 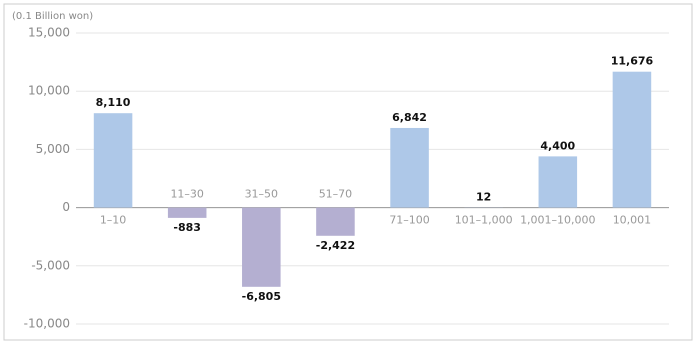 What do you see at coordinates (113, 102) in the screenshot?
I see `value-label: 8,110` at bounding box center [113, 102].